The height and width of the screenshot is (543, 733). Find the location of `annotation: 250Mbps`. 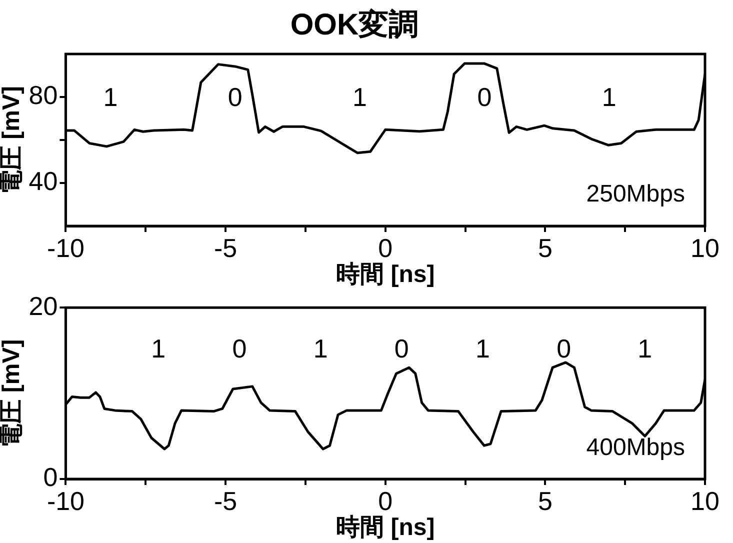

annotation: 250Mbps is located at coordinates (635, 194).